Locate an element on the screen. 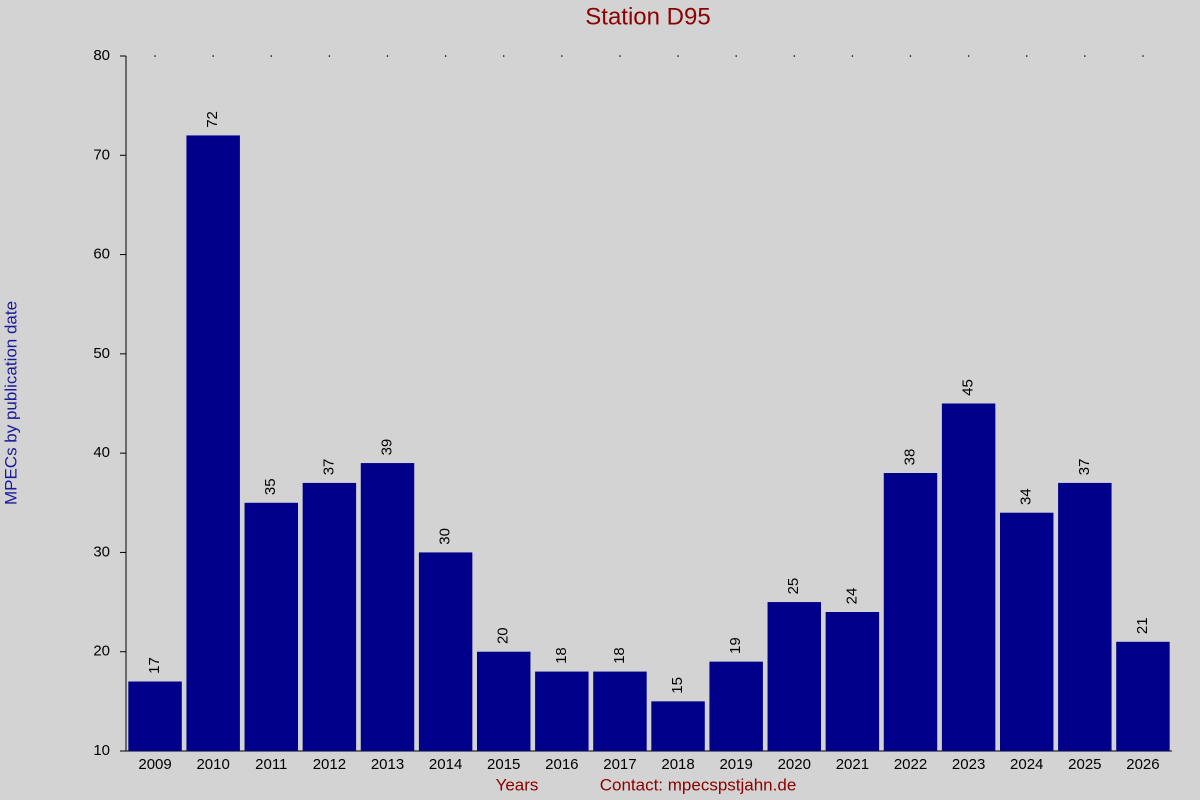  x-tick-label: 2014 is located at coordinates (445, 764).